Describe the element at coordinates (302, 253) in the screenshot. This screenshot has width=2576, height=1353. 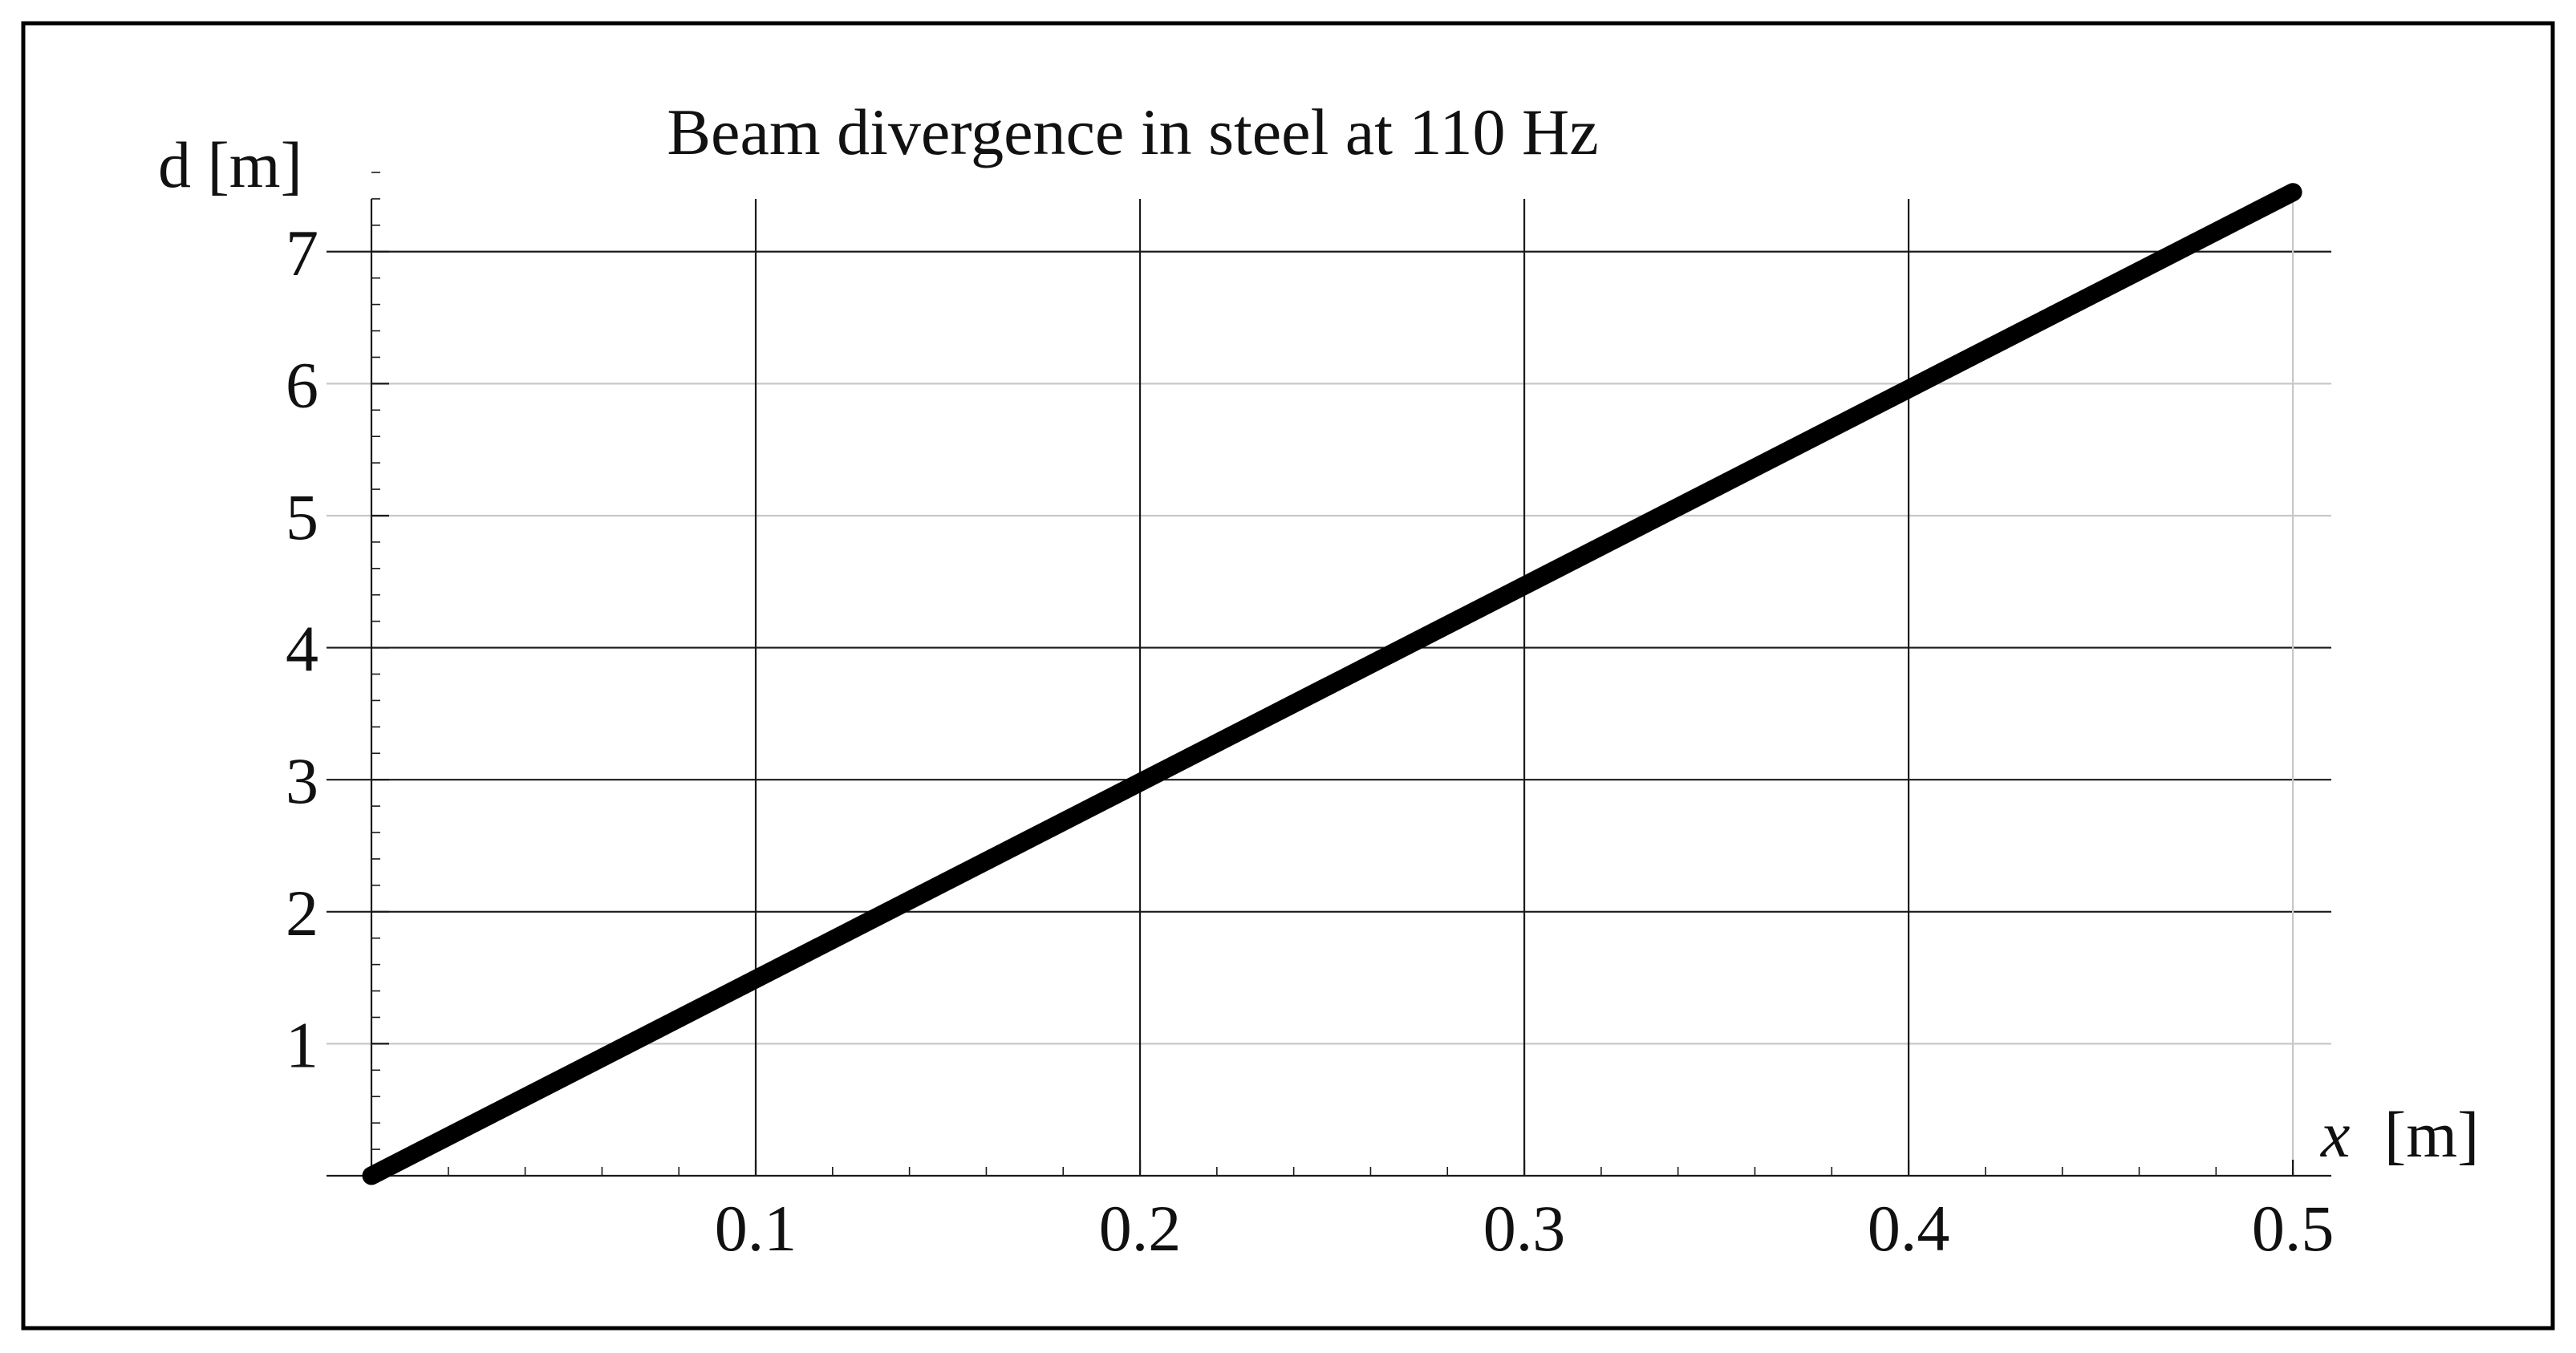
I see `y-tick-label: 7` at that location.